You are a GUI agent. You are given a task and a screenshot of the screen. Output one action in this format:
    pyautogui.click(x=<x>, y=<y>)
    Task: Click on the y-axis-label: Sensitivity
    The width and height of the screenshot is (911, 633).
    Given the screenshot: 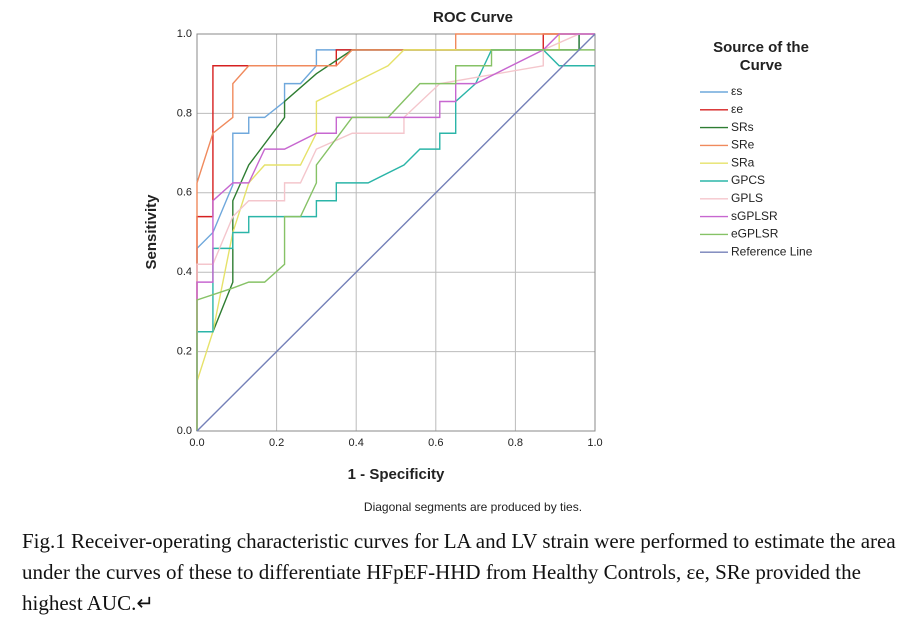 What is the action you would take?
    pyautogui.click(x=151, y=232)
    